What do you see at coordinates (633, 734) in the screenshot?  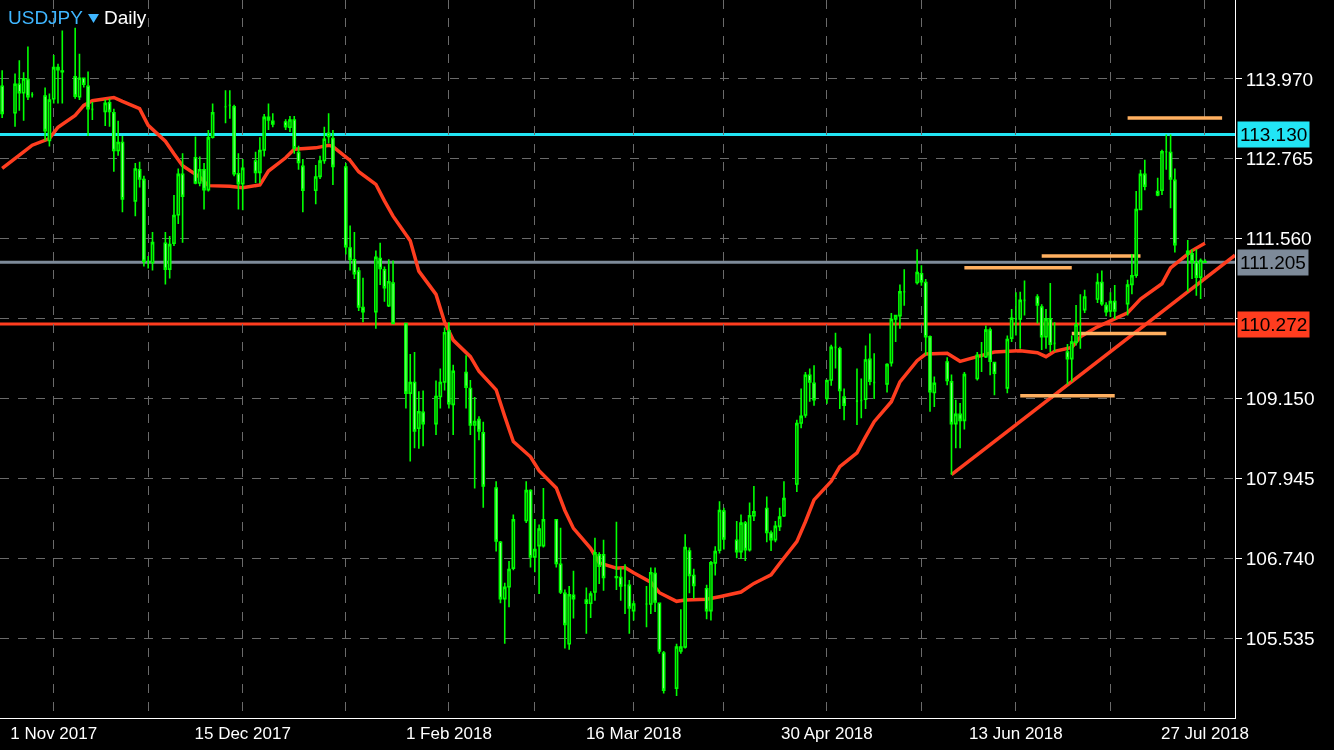 I see `x-tick-label: 16 Mar 2018` at bounding box center [633, 734].